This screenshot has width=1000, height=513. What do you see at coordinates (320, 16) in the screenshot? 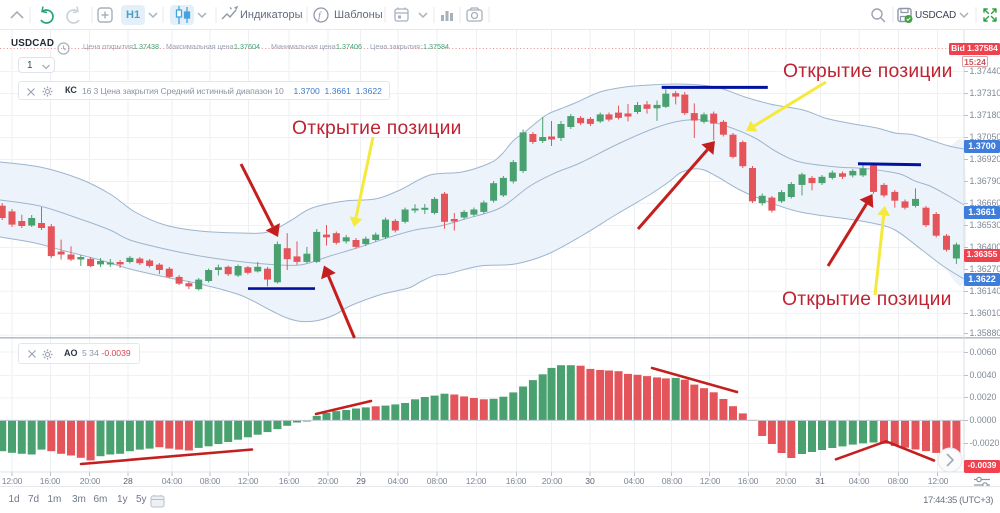
I see `svg-text: f` at bounding box center [320, 16].